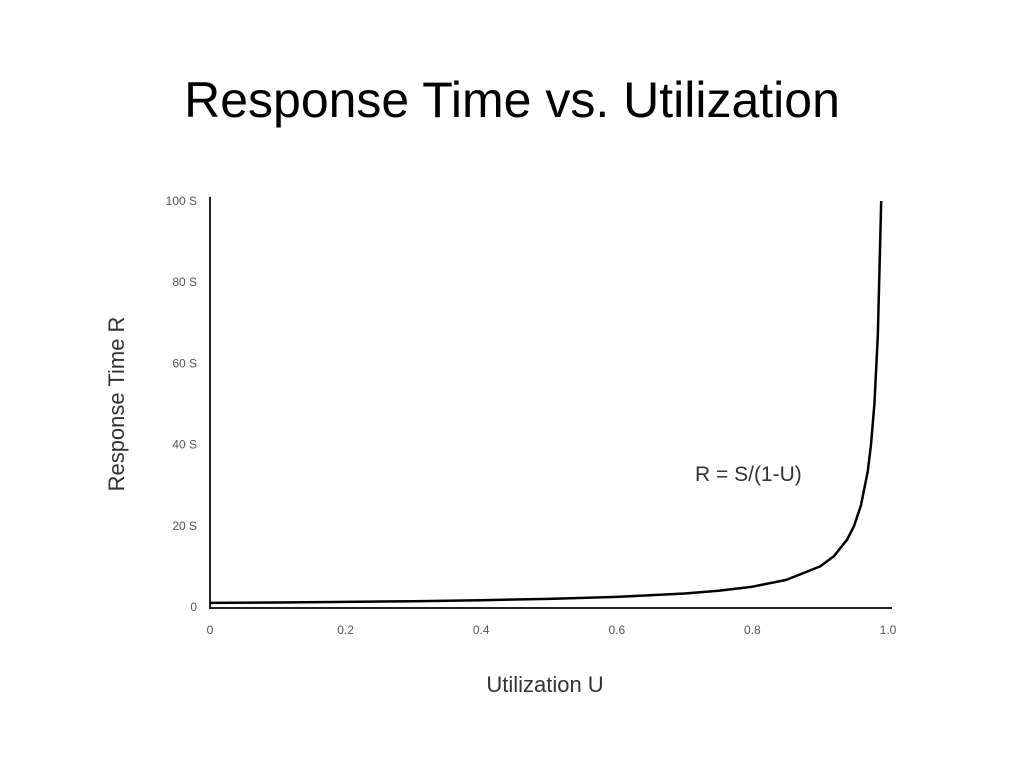 The image size is (1024, 768). What do you see at coordinates (481, 630) in the screenshot?
I see `x-tick-label: 0.4` at bounding box center [481, 630].